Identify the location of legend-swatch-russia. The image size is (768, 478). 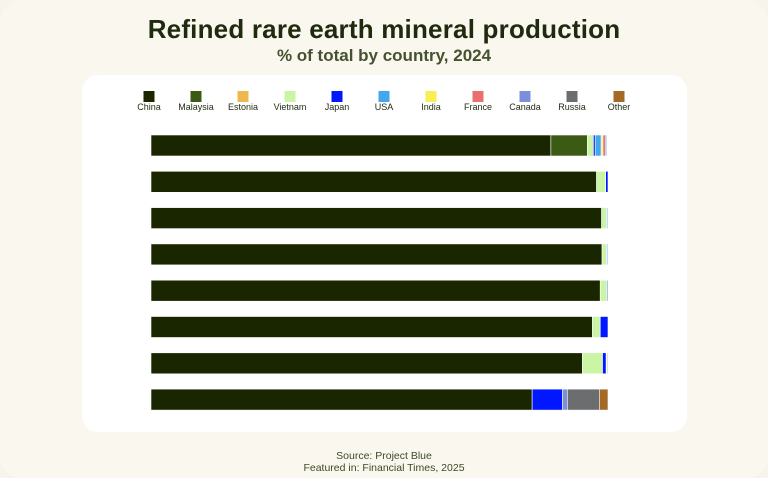
(572, 96).